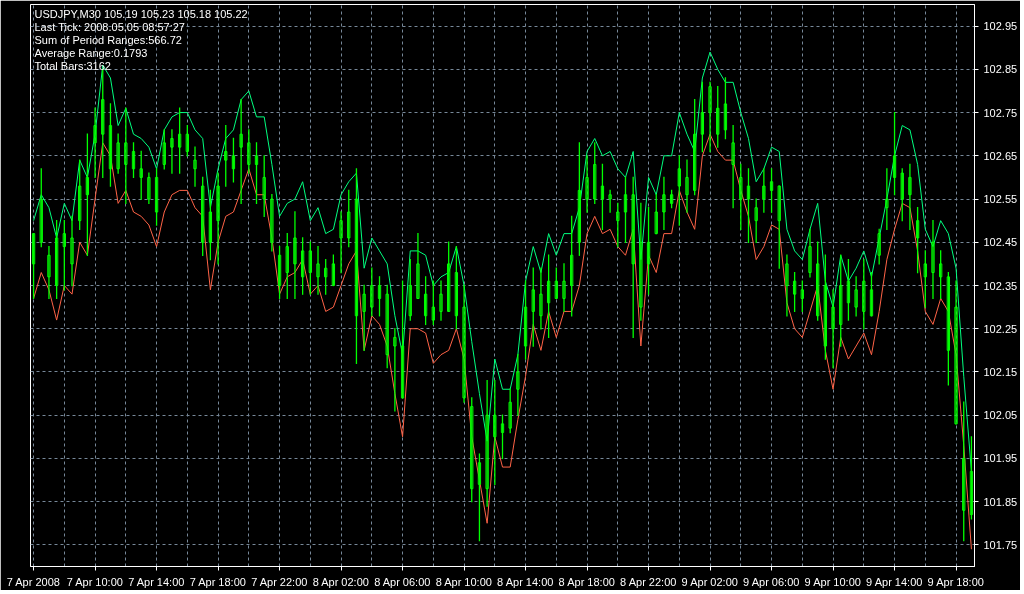  What do you see at coordinates (1000, 242) in the screenshot?
I see `y-tick-label: 102.45` at bounding box center [1000, 242].